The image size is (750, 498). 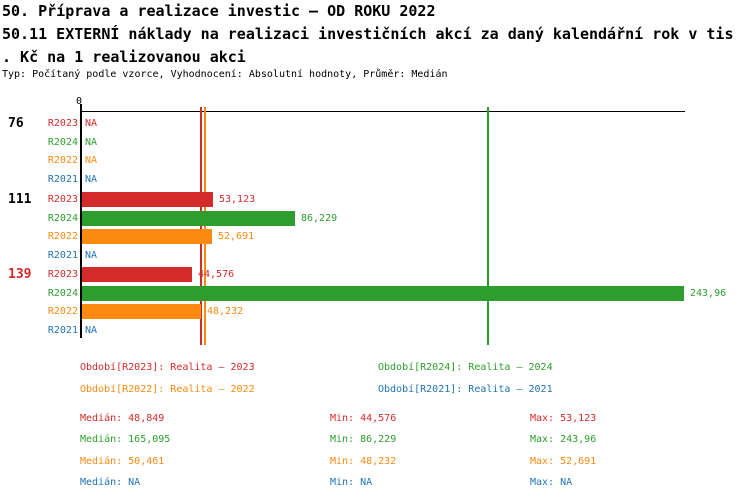 I want to click on stat-median-r2024: Medián: 165,095, so click(x=125, y=439).